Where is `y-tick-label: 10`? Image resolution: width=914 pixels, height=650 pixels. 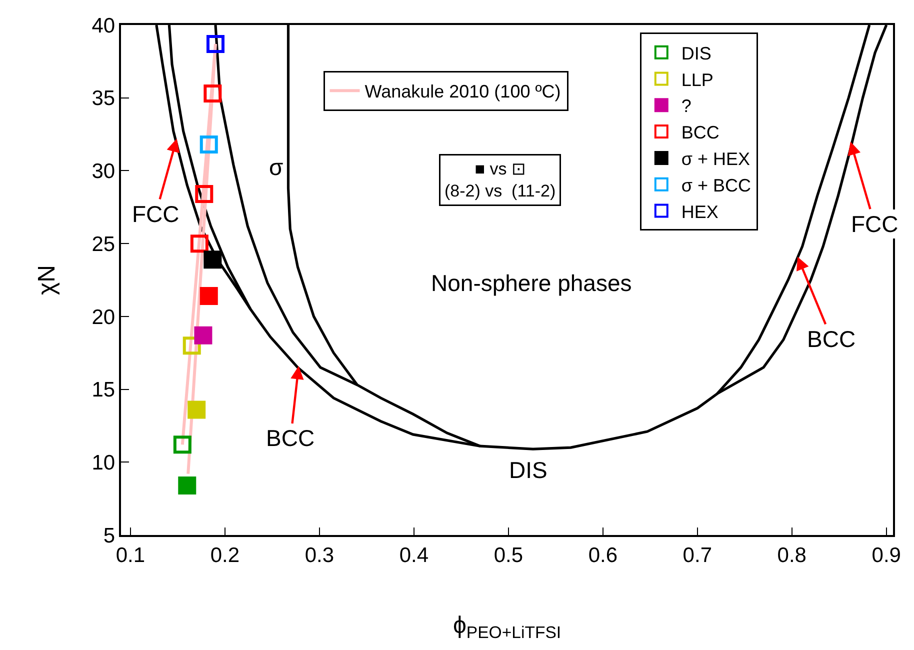 y-tick-label: 10 is located at coordinates (104, 462).